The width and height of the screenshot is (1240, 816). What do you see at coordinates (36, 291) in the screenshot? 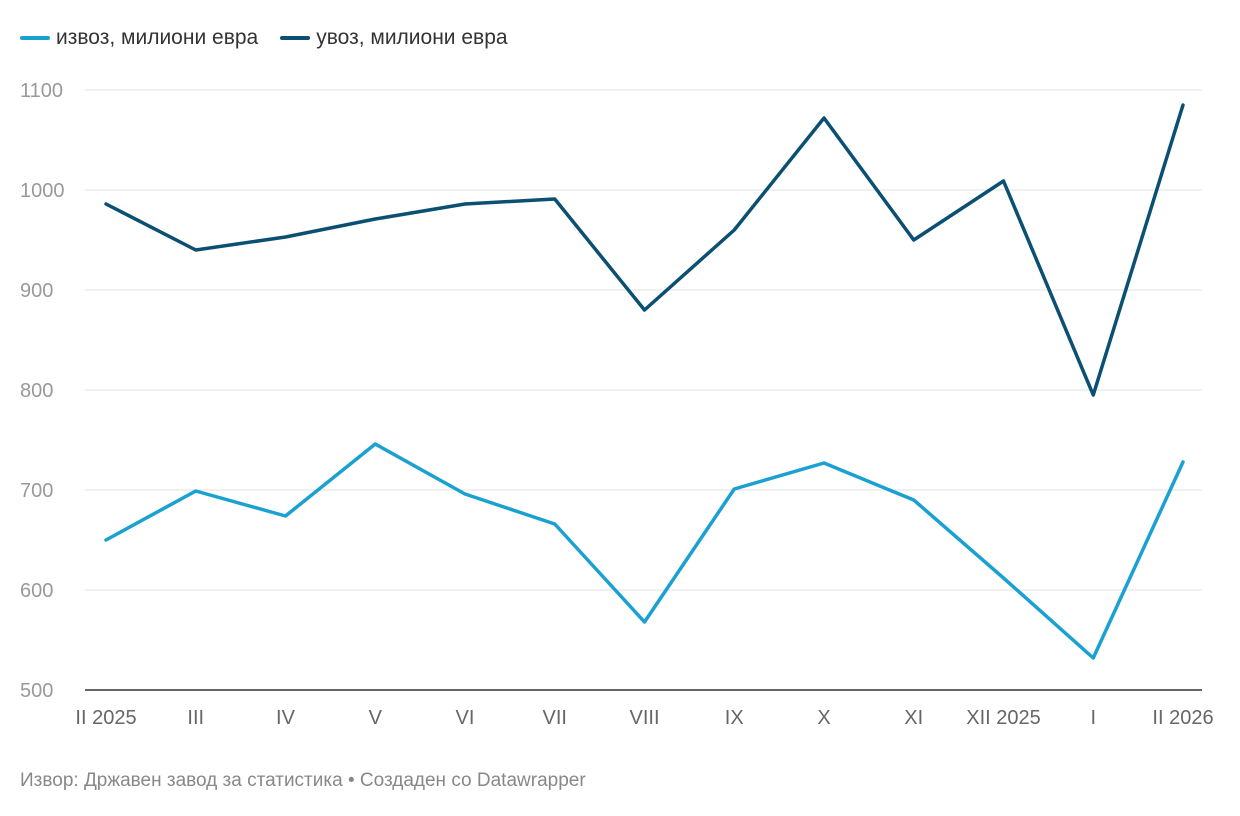
I see `y-tick-label: 900` at bounding box center [36, 291].